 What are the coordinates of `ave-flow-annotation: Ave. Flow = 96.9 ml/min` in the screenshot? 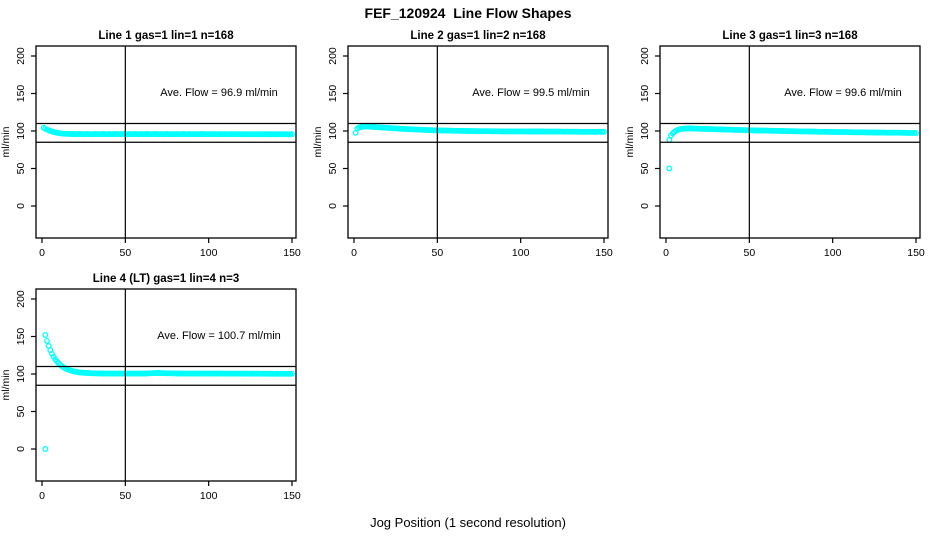 It's located at (218, 93).